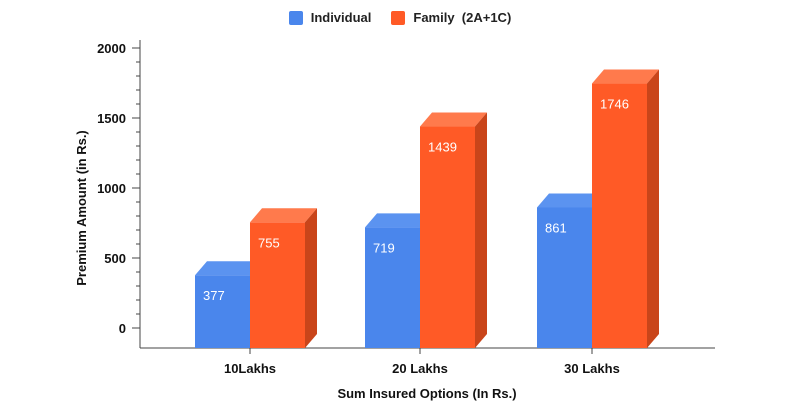  I want to click on bar-family-2: 1746, so click(625, 208).